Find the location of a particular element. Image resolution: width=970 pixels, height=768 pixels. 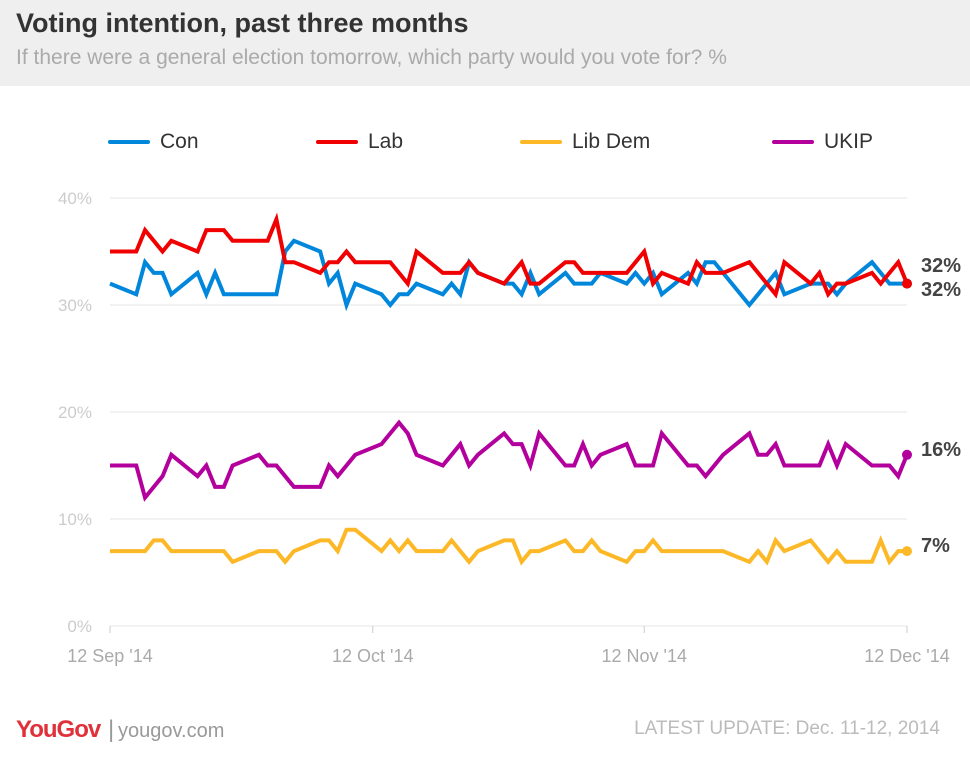

x-tick-label: 12 Sep '14 is located at coordinates (110, 656).